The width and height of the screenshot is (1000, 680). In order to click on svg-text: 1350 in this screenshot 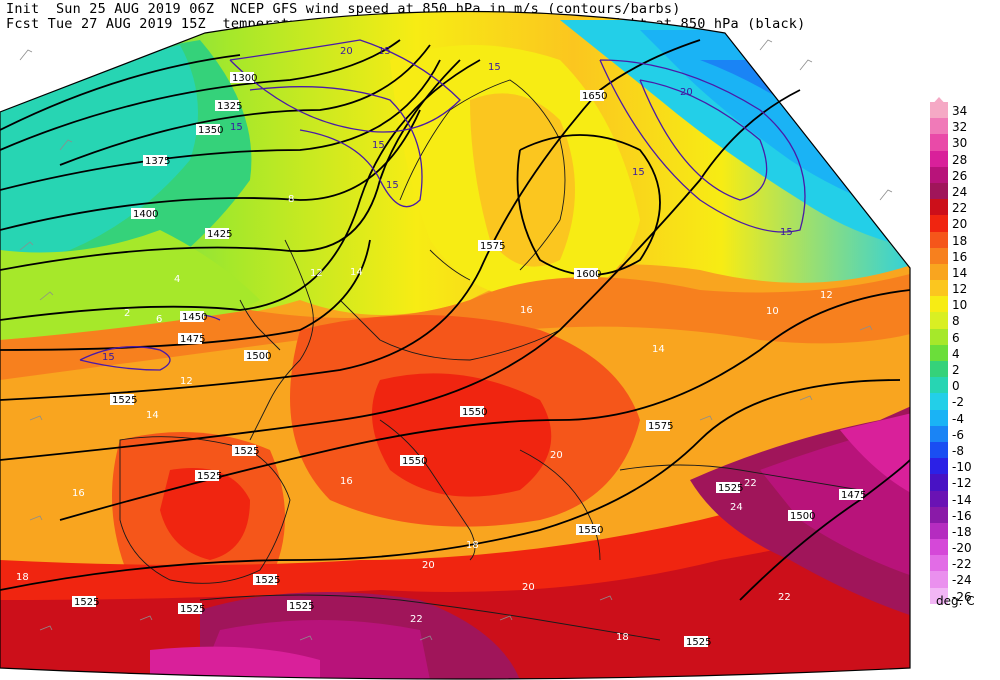, I will do `click(210, 130)`.